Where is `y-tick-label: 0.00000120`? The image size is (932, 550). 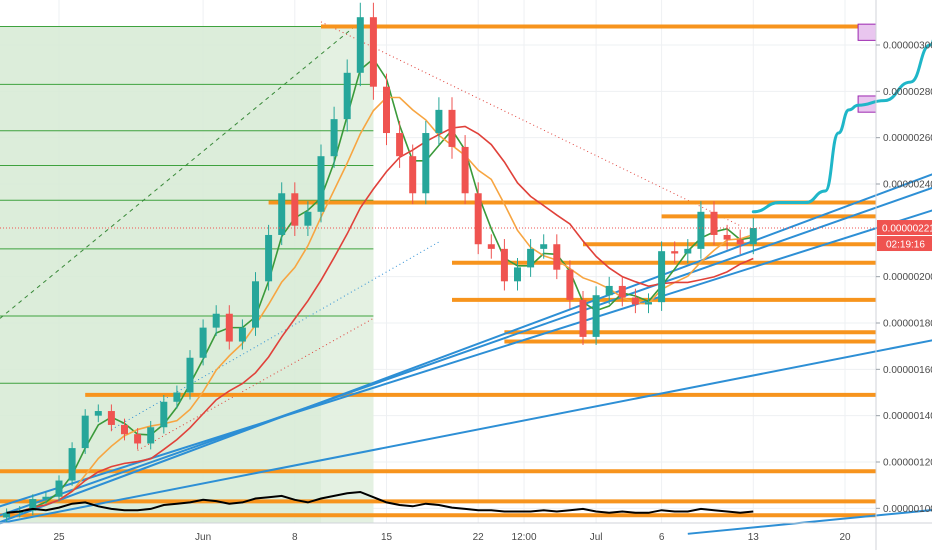
y-tick-label: 0.00000120 is located at coordinates (907, 463).